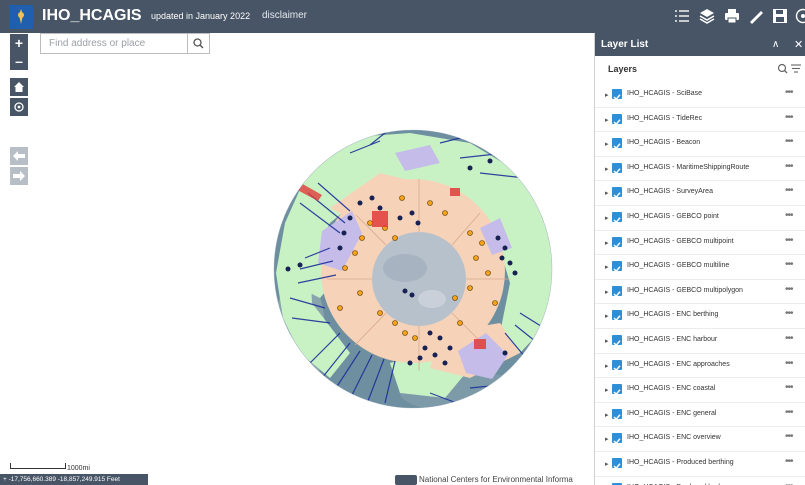 This screenshot has height=485, width=805. Describe the element at coordinates (782, 68) in the screenshot. I see `search-icon` at that location.